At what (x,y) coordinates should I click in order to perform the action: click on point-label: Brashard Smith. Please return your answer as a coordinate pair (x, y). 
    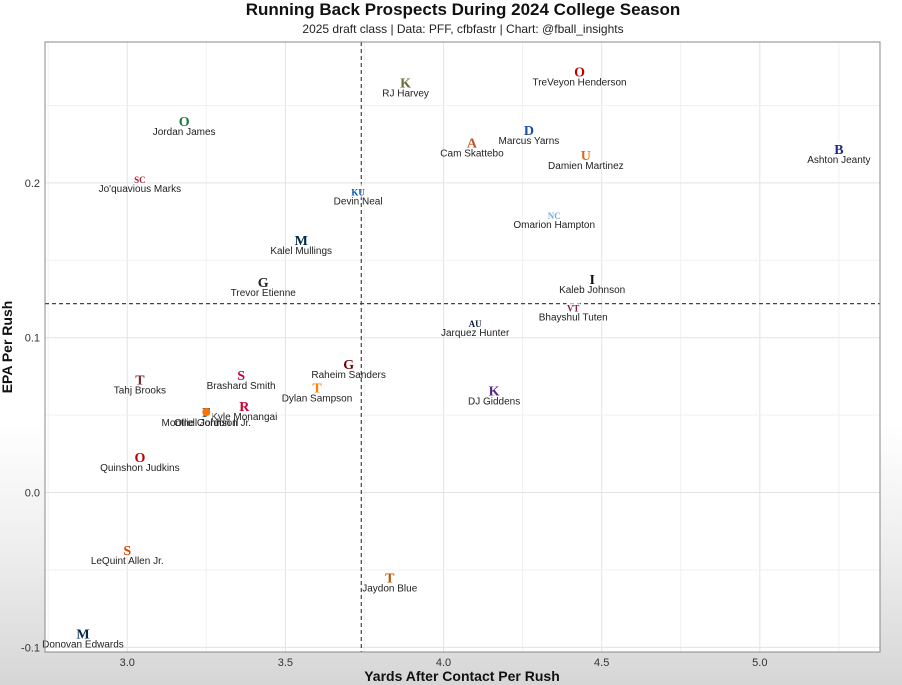
    Looking at the image, I should click on (241, 386).